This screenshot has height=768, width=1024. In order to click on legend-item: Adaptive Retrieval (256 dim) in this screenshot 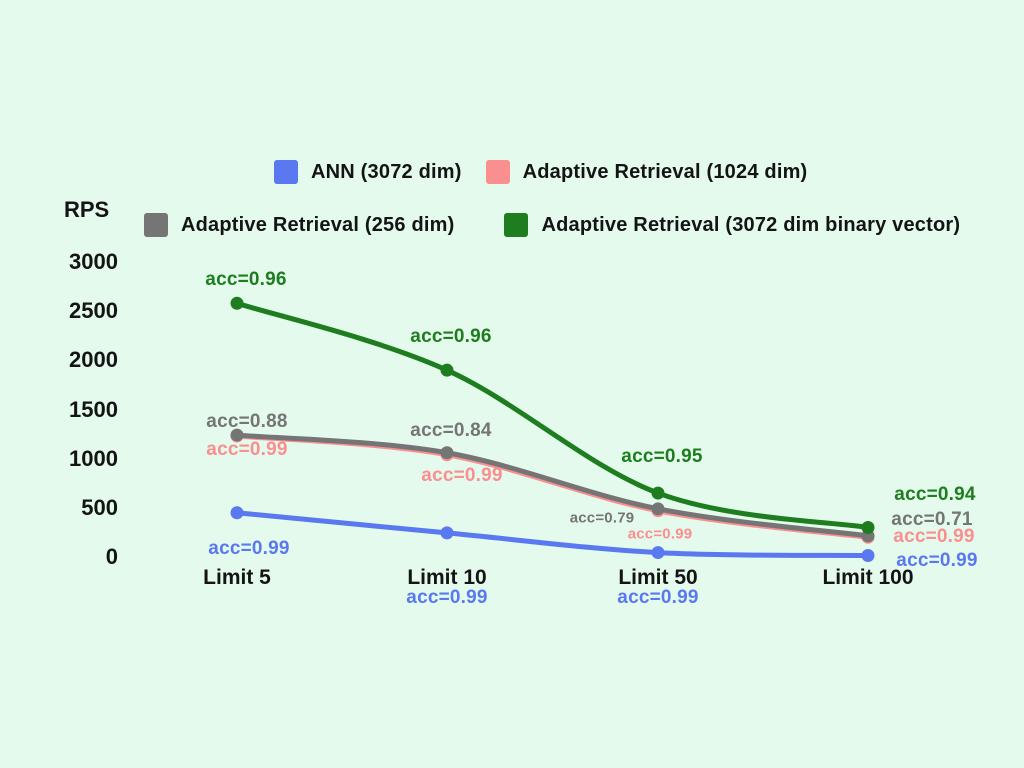, I will do `click(299, 225)`.